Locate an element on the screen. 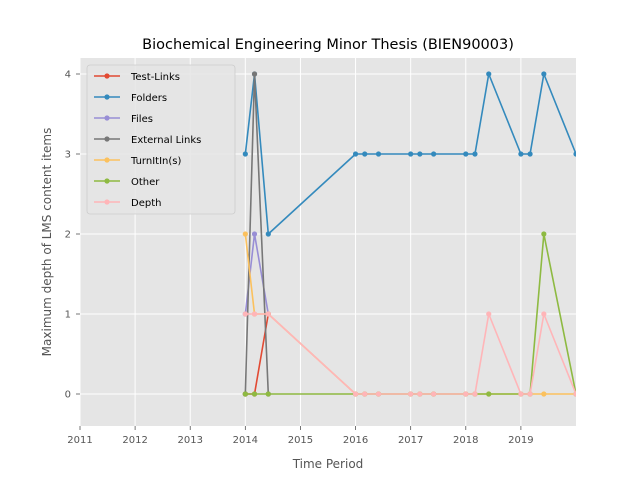  legend-label: External Links is located at coordinates (166, 140).